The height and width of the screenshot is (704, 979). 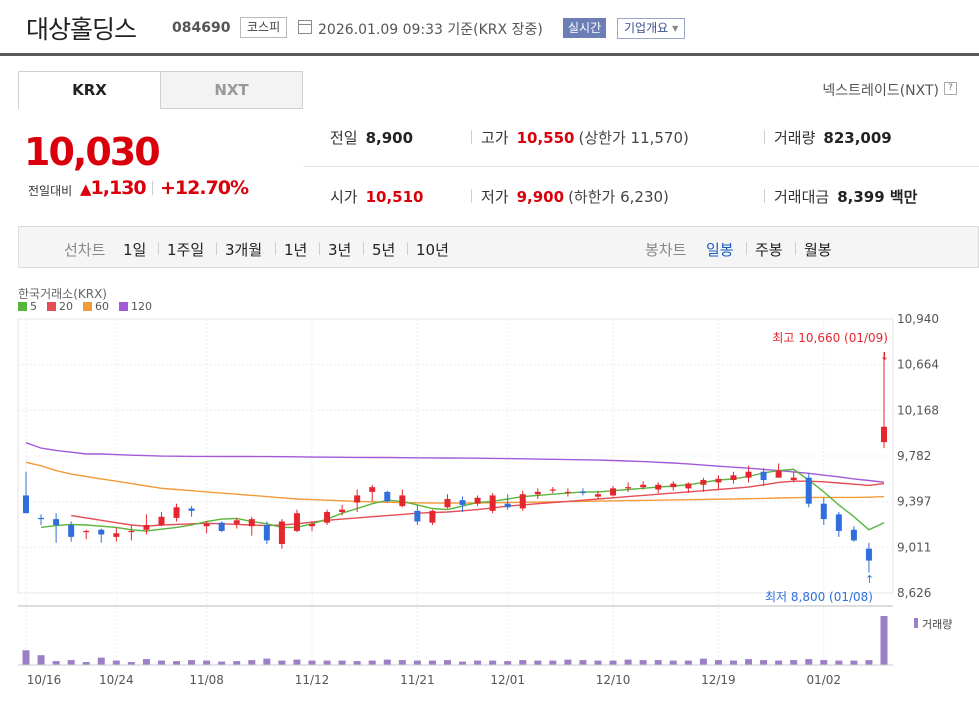 I want to click on y-tick-label: 9,397, so click(x=914, y=502).